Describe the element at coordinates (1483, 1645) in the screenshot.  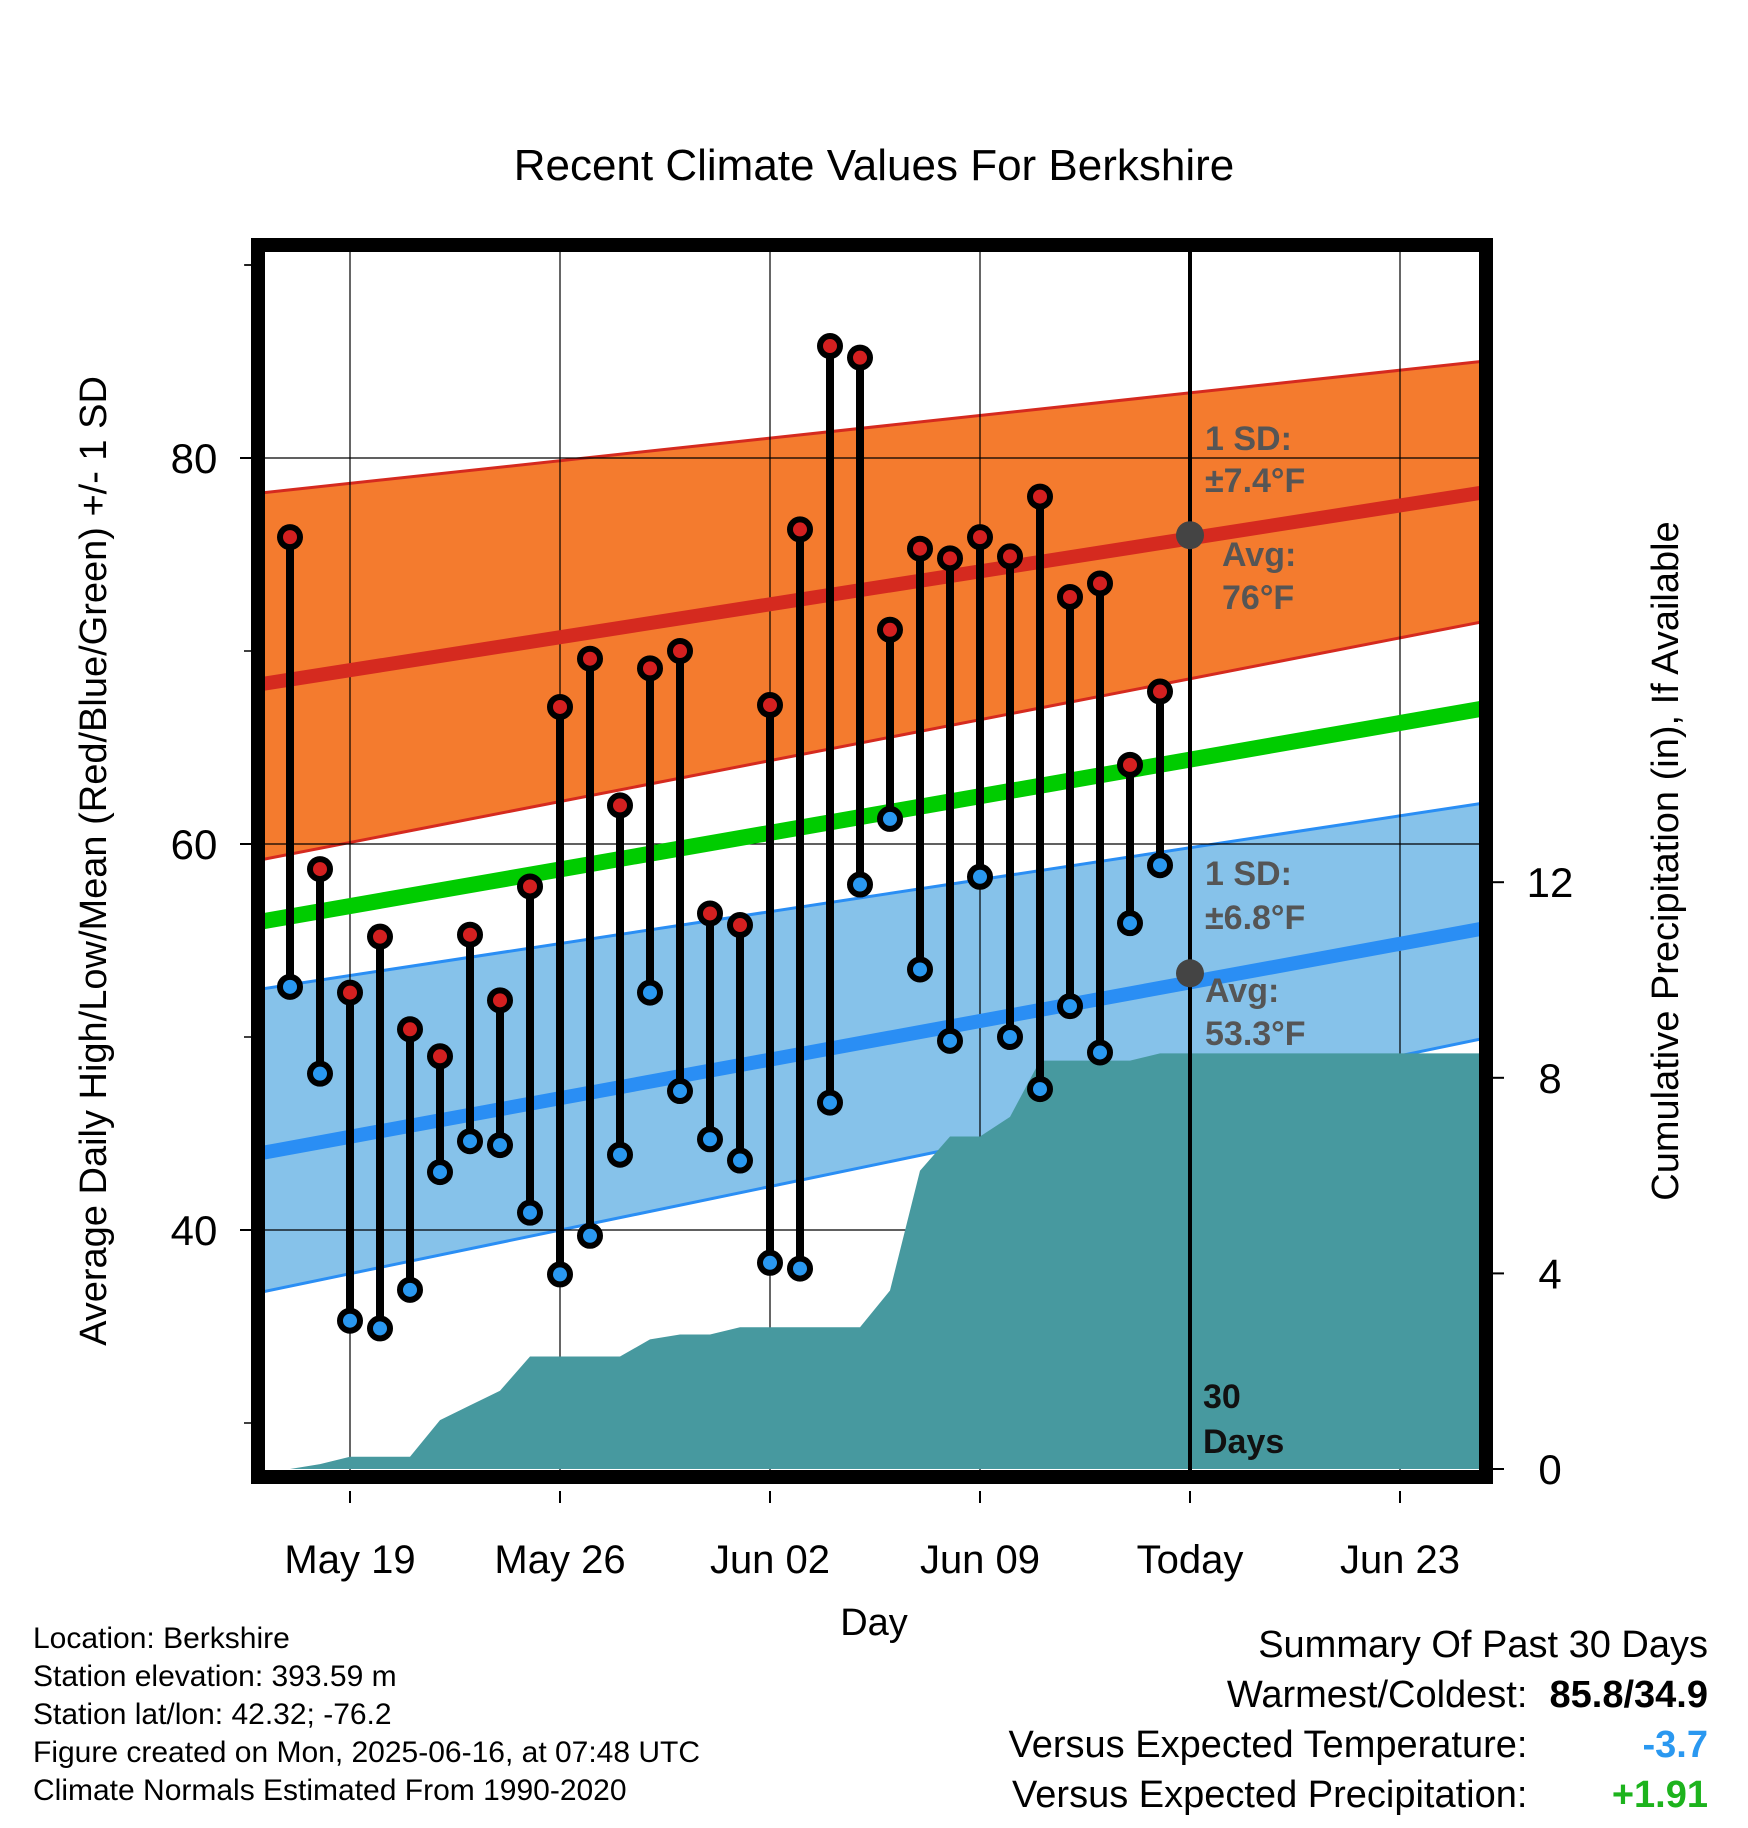
I see `summary-title: Summary Of Past 30 Days` at that location.